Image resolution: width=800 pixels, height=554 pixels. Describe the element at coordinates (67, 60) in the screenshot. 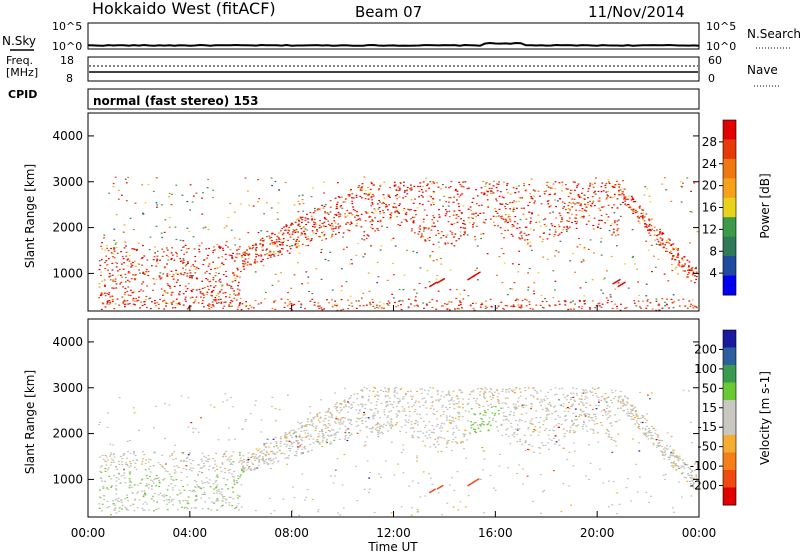

I see `freq-left-tick-top: 18` at that location.